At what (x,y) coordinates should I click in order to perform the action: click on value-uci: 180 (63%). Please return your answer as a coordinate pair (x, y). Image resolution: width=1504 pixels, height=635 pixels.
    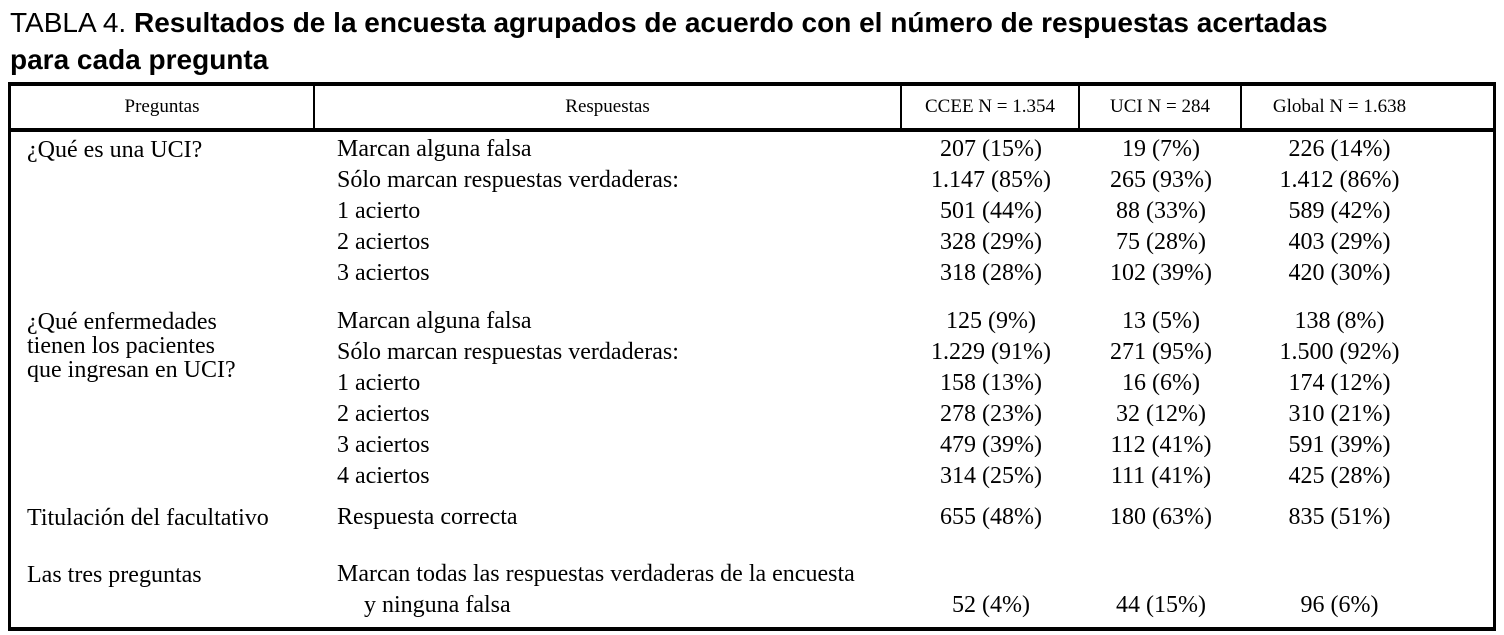
    Looking at the image, I should click on (1161, 517).